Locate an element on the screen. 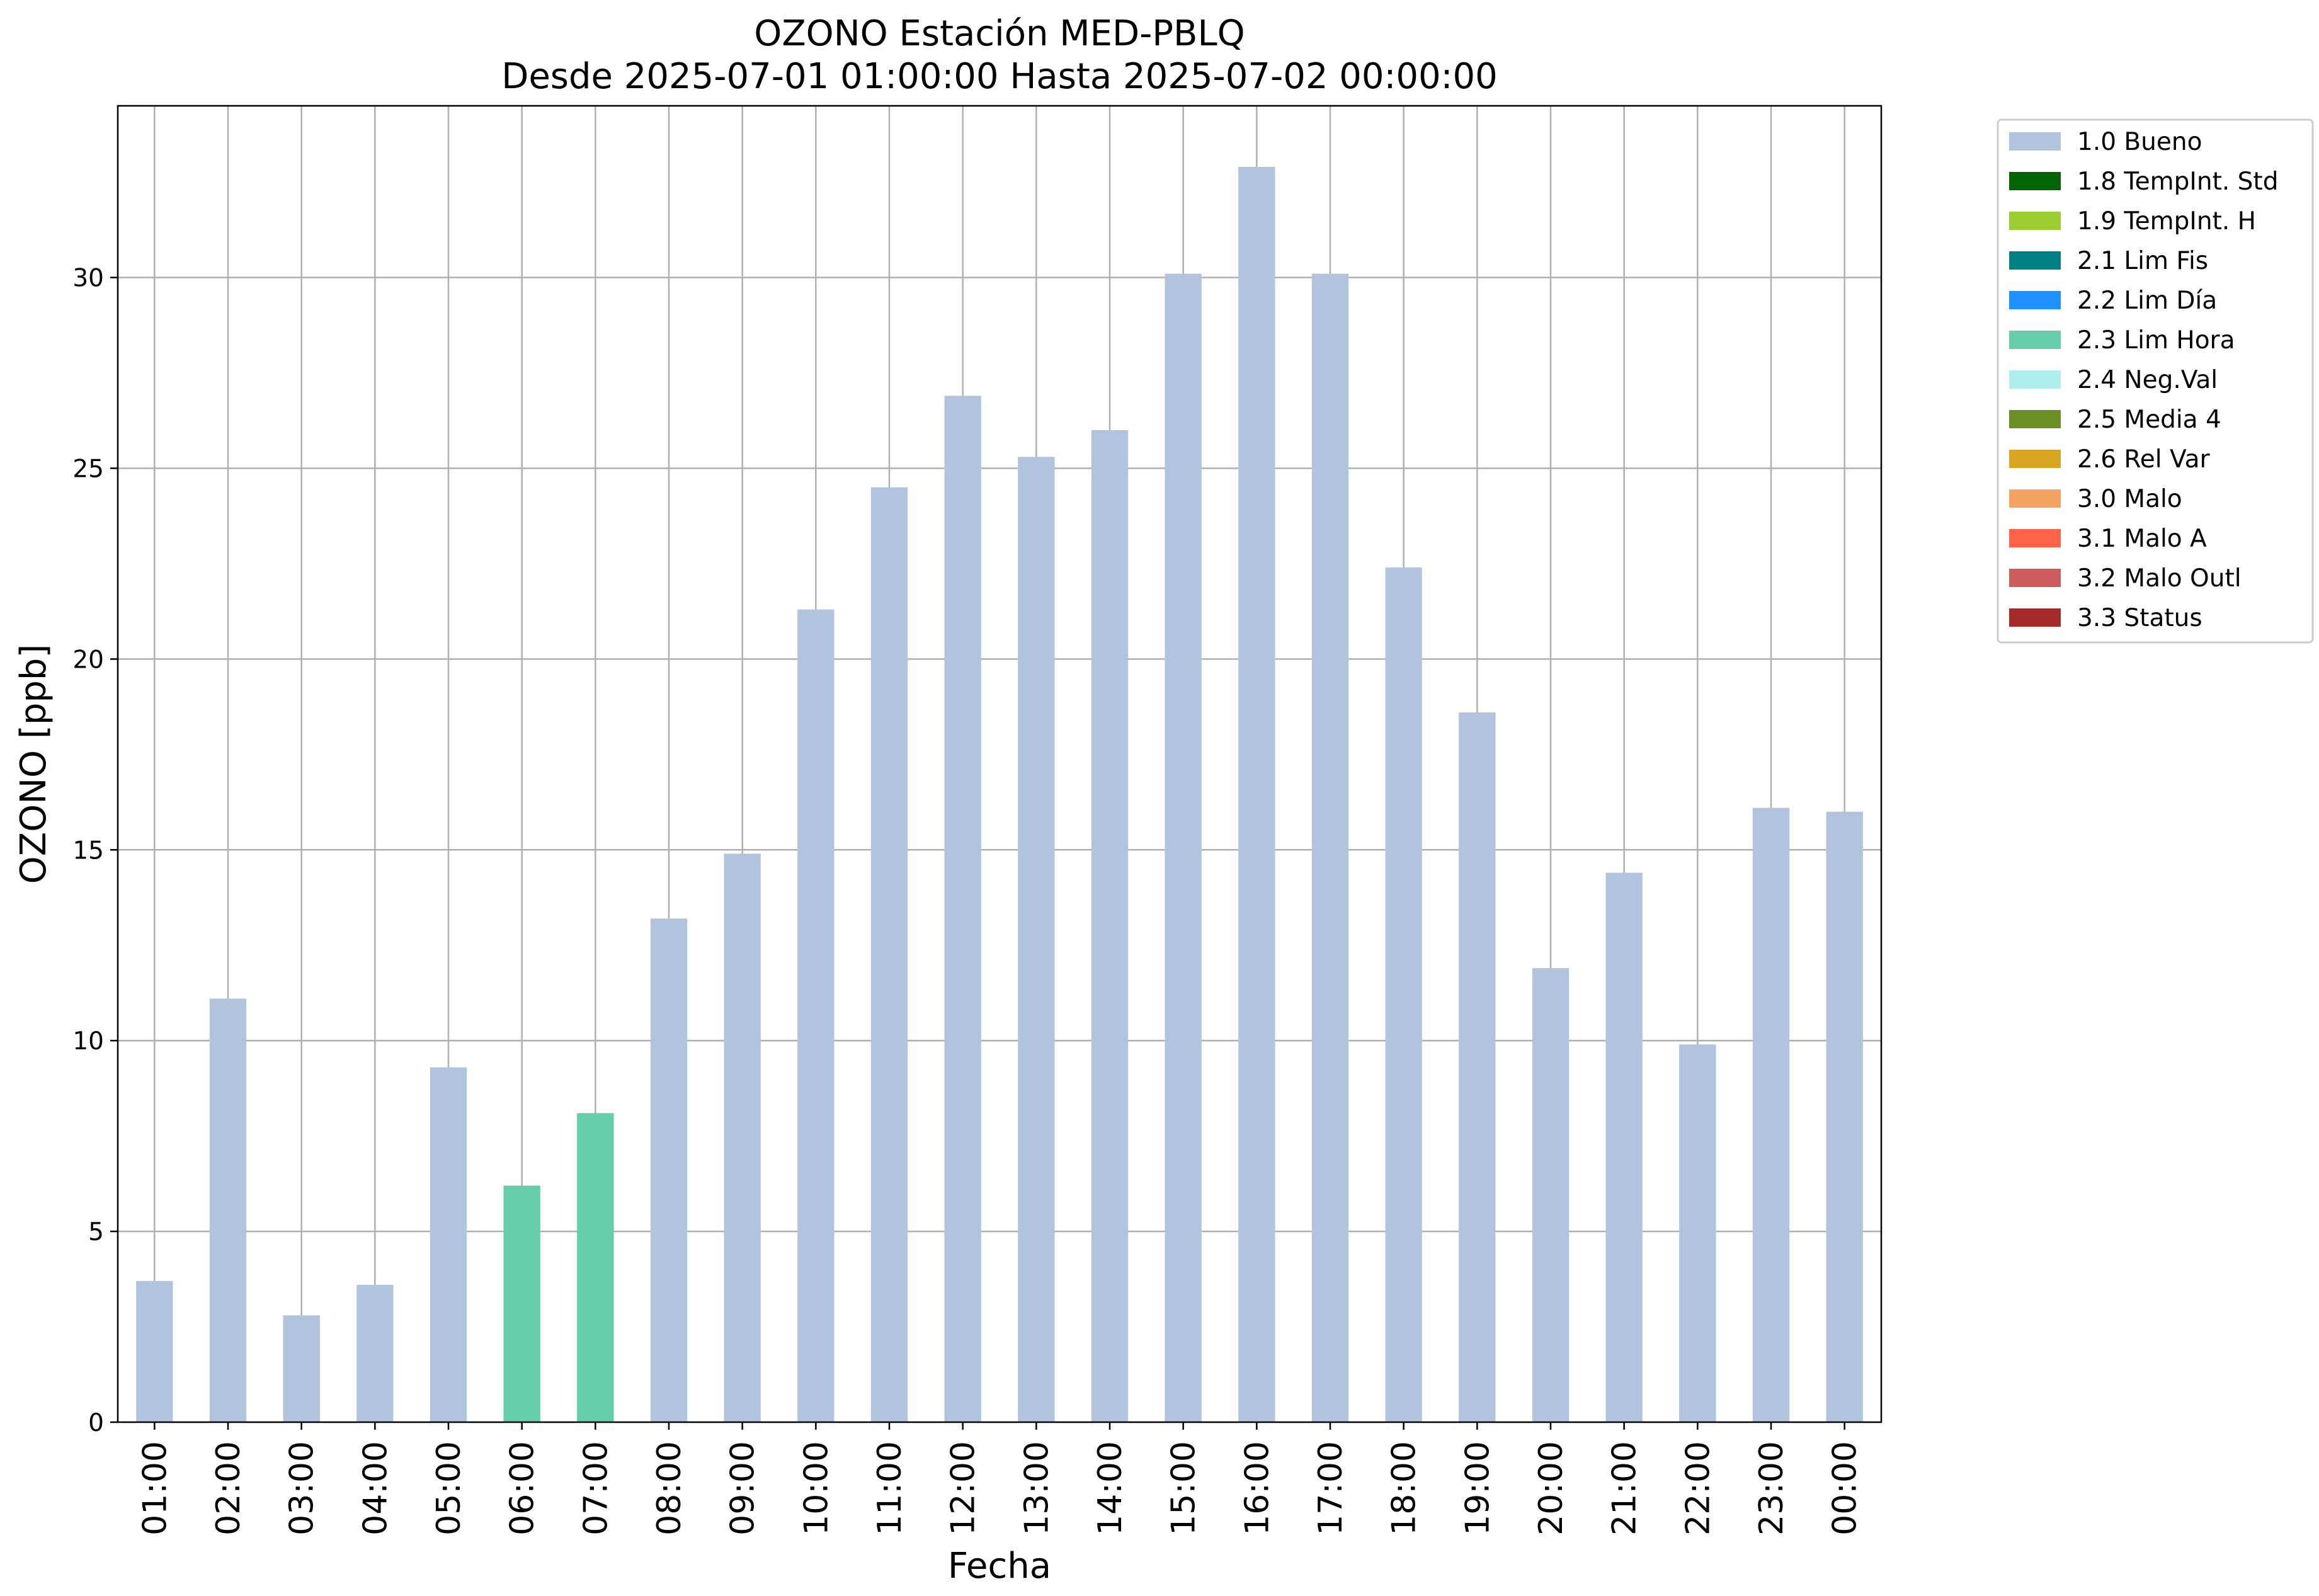 Image resolution: width=2319 pixels, height=1596 pixels. x-tick-label: 21:00 is located at coordinates (1625, 1488).